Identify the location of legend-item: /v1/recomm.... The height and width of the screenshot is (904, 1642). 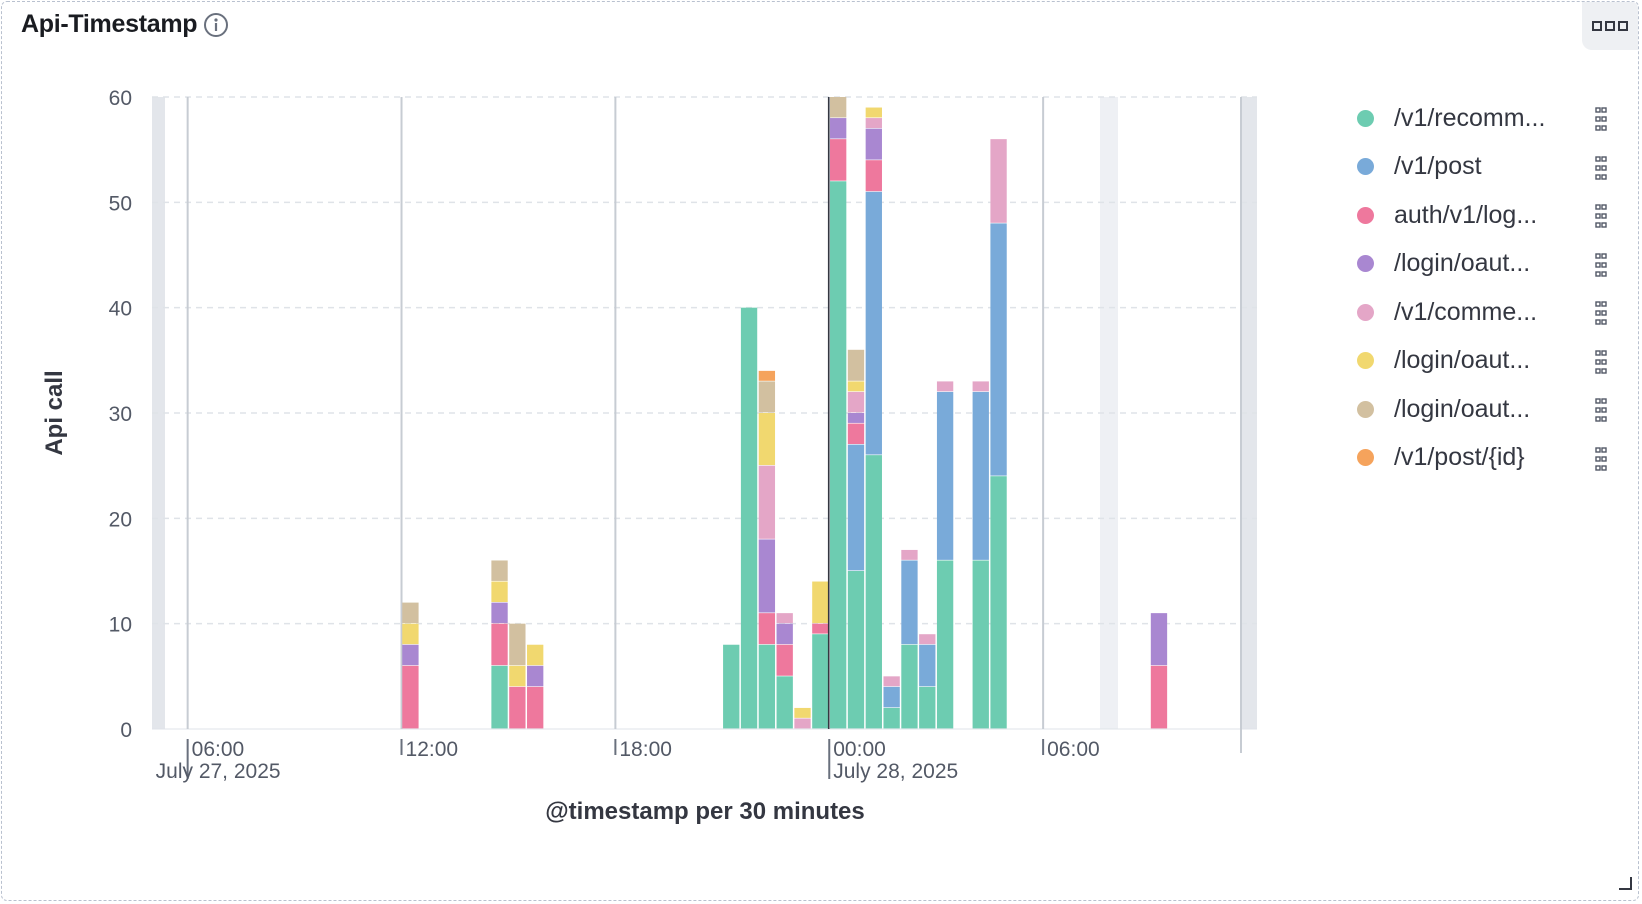
(1482, 118).